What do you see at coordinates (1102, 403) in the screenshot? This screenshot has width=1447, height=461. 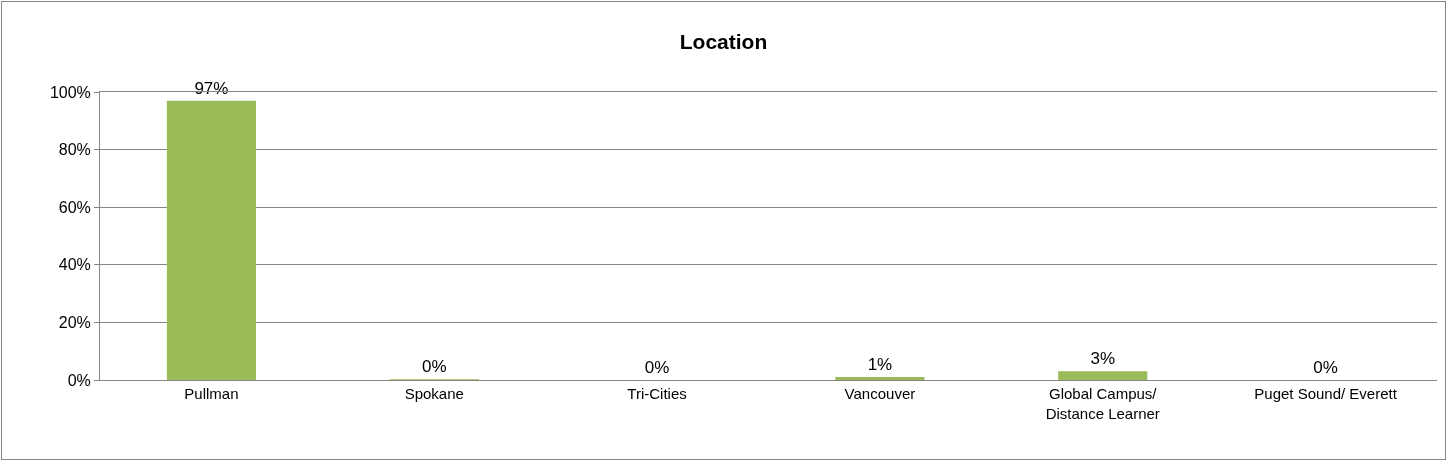 I see `x-tick-label: Global Campus/ Distance Learner` at bounding box center [1102, 403].